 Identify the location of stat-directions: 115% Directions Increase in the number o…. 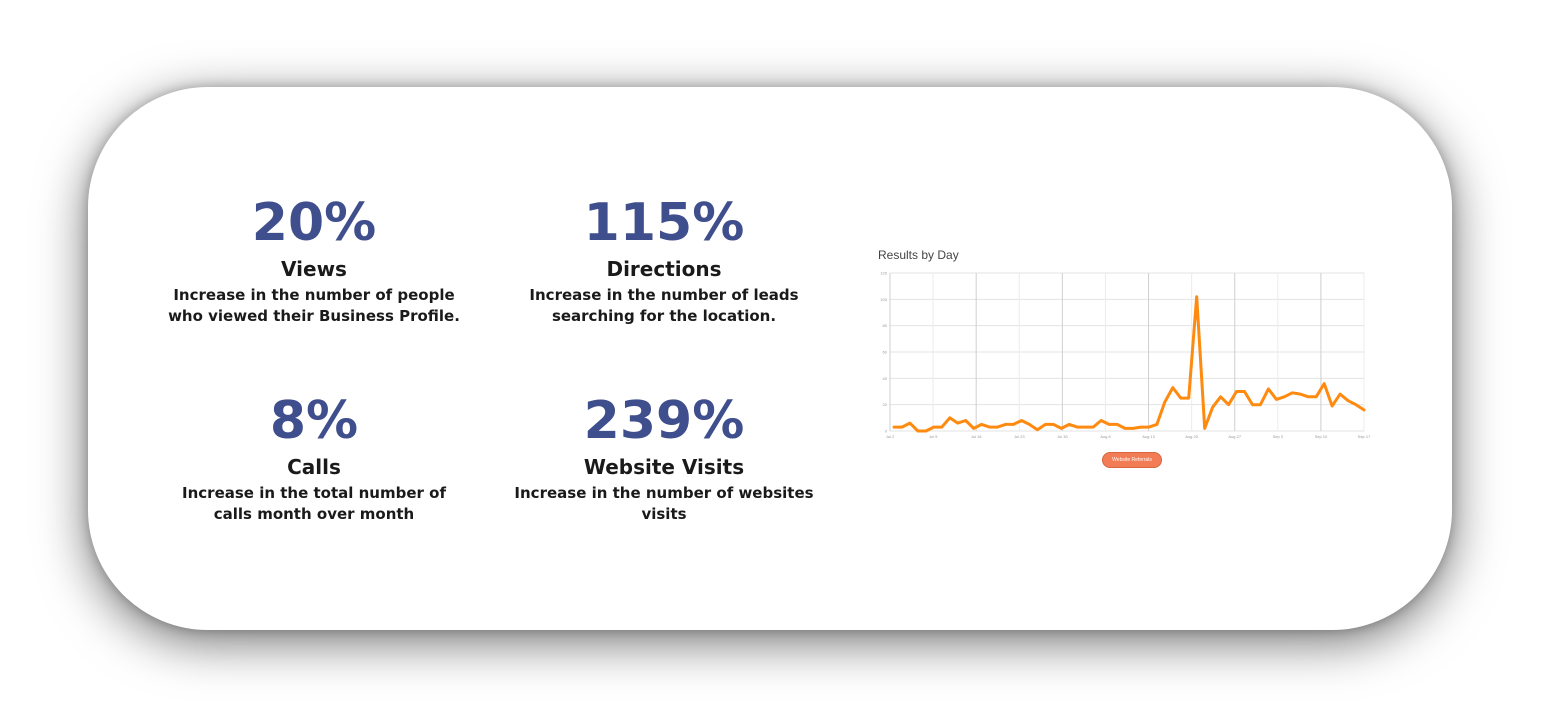
(664, 261).